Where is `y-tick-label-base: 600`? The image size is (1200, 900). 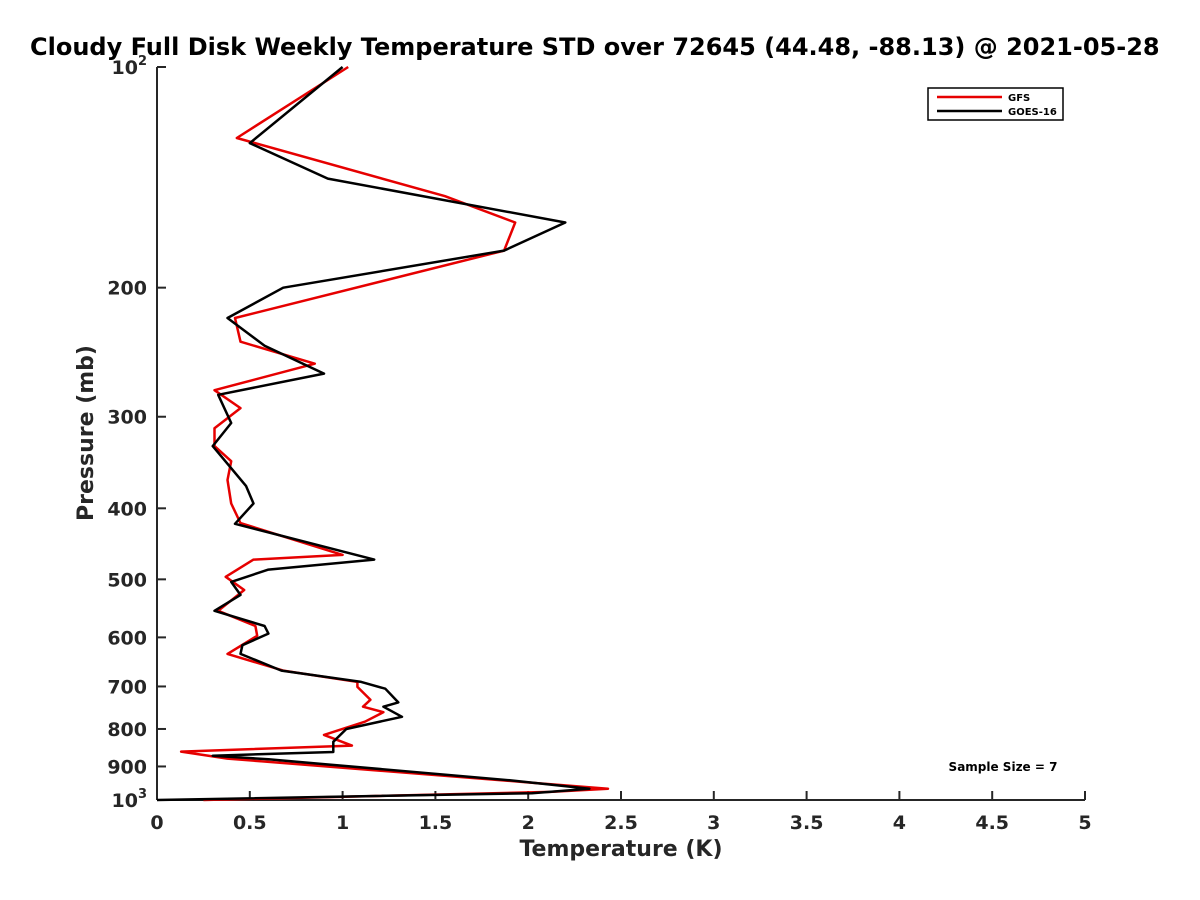
y-tick-label-base: 600 is located at coordinates (127, 638).